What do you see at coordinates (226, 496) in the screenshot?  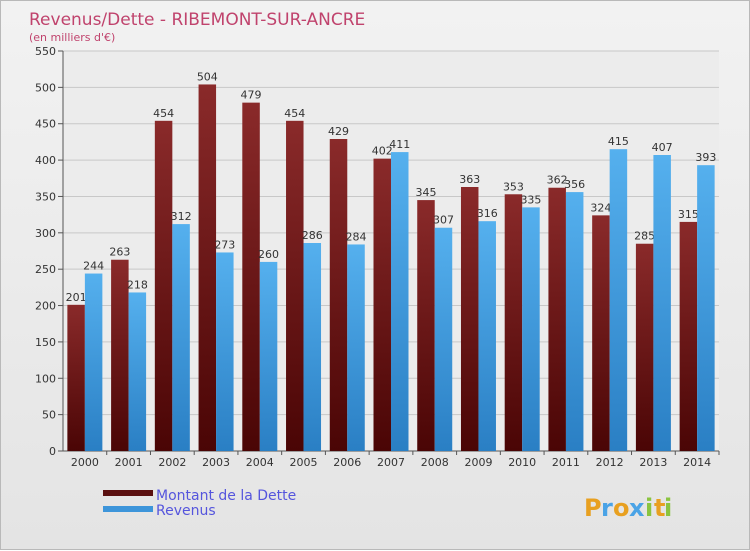 I see `legend-label-dette: Montant de la Dette` at bounding box center [226, 496].